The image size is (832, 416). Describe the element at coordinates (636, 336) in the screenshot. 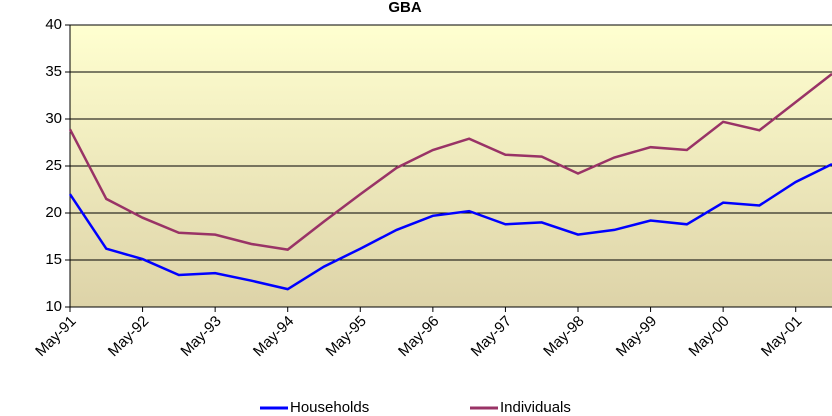

I see `x-tick-label: May-99` at that location.